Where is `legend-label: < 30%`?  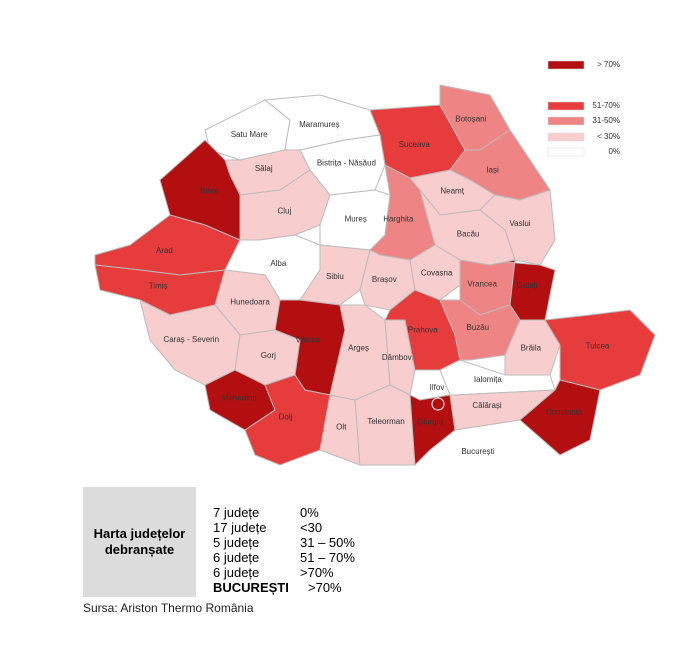 legend-label: < 30% is located at coordinates (608, 136).